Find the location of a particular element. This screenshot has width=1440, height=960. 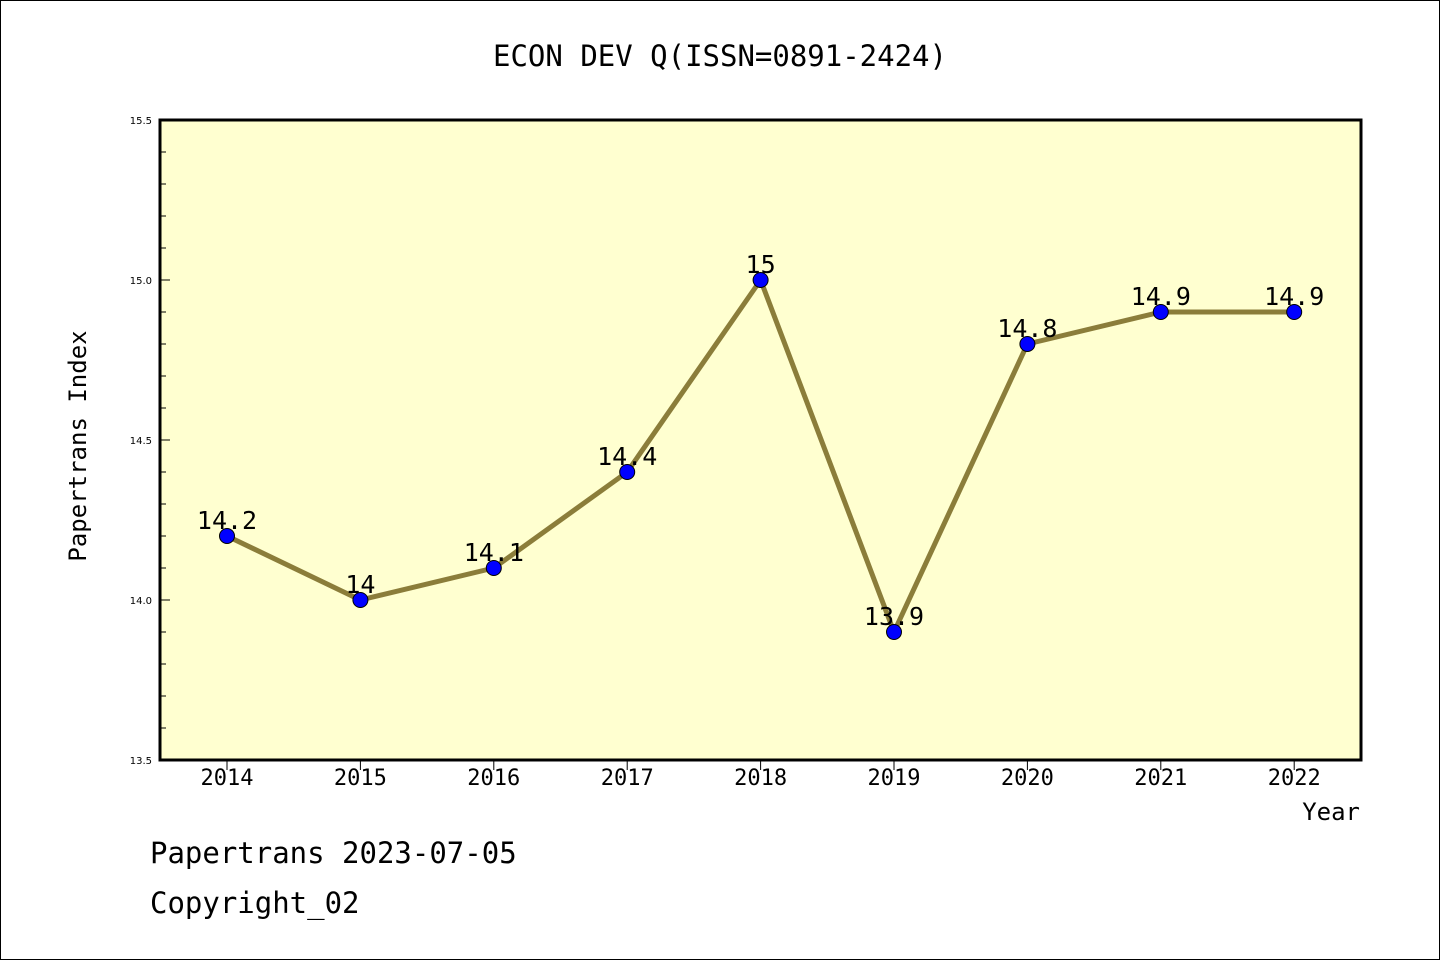

y-axis-ticks: 13.5 14.0 14.5 15.0 15.5 is located at coordinates (150, 441).